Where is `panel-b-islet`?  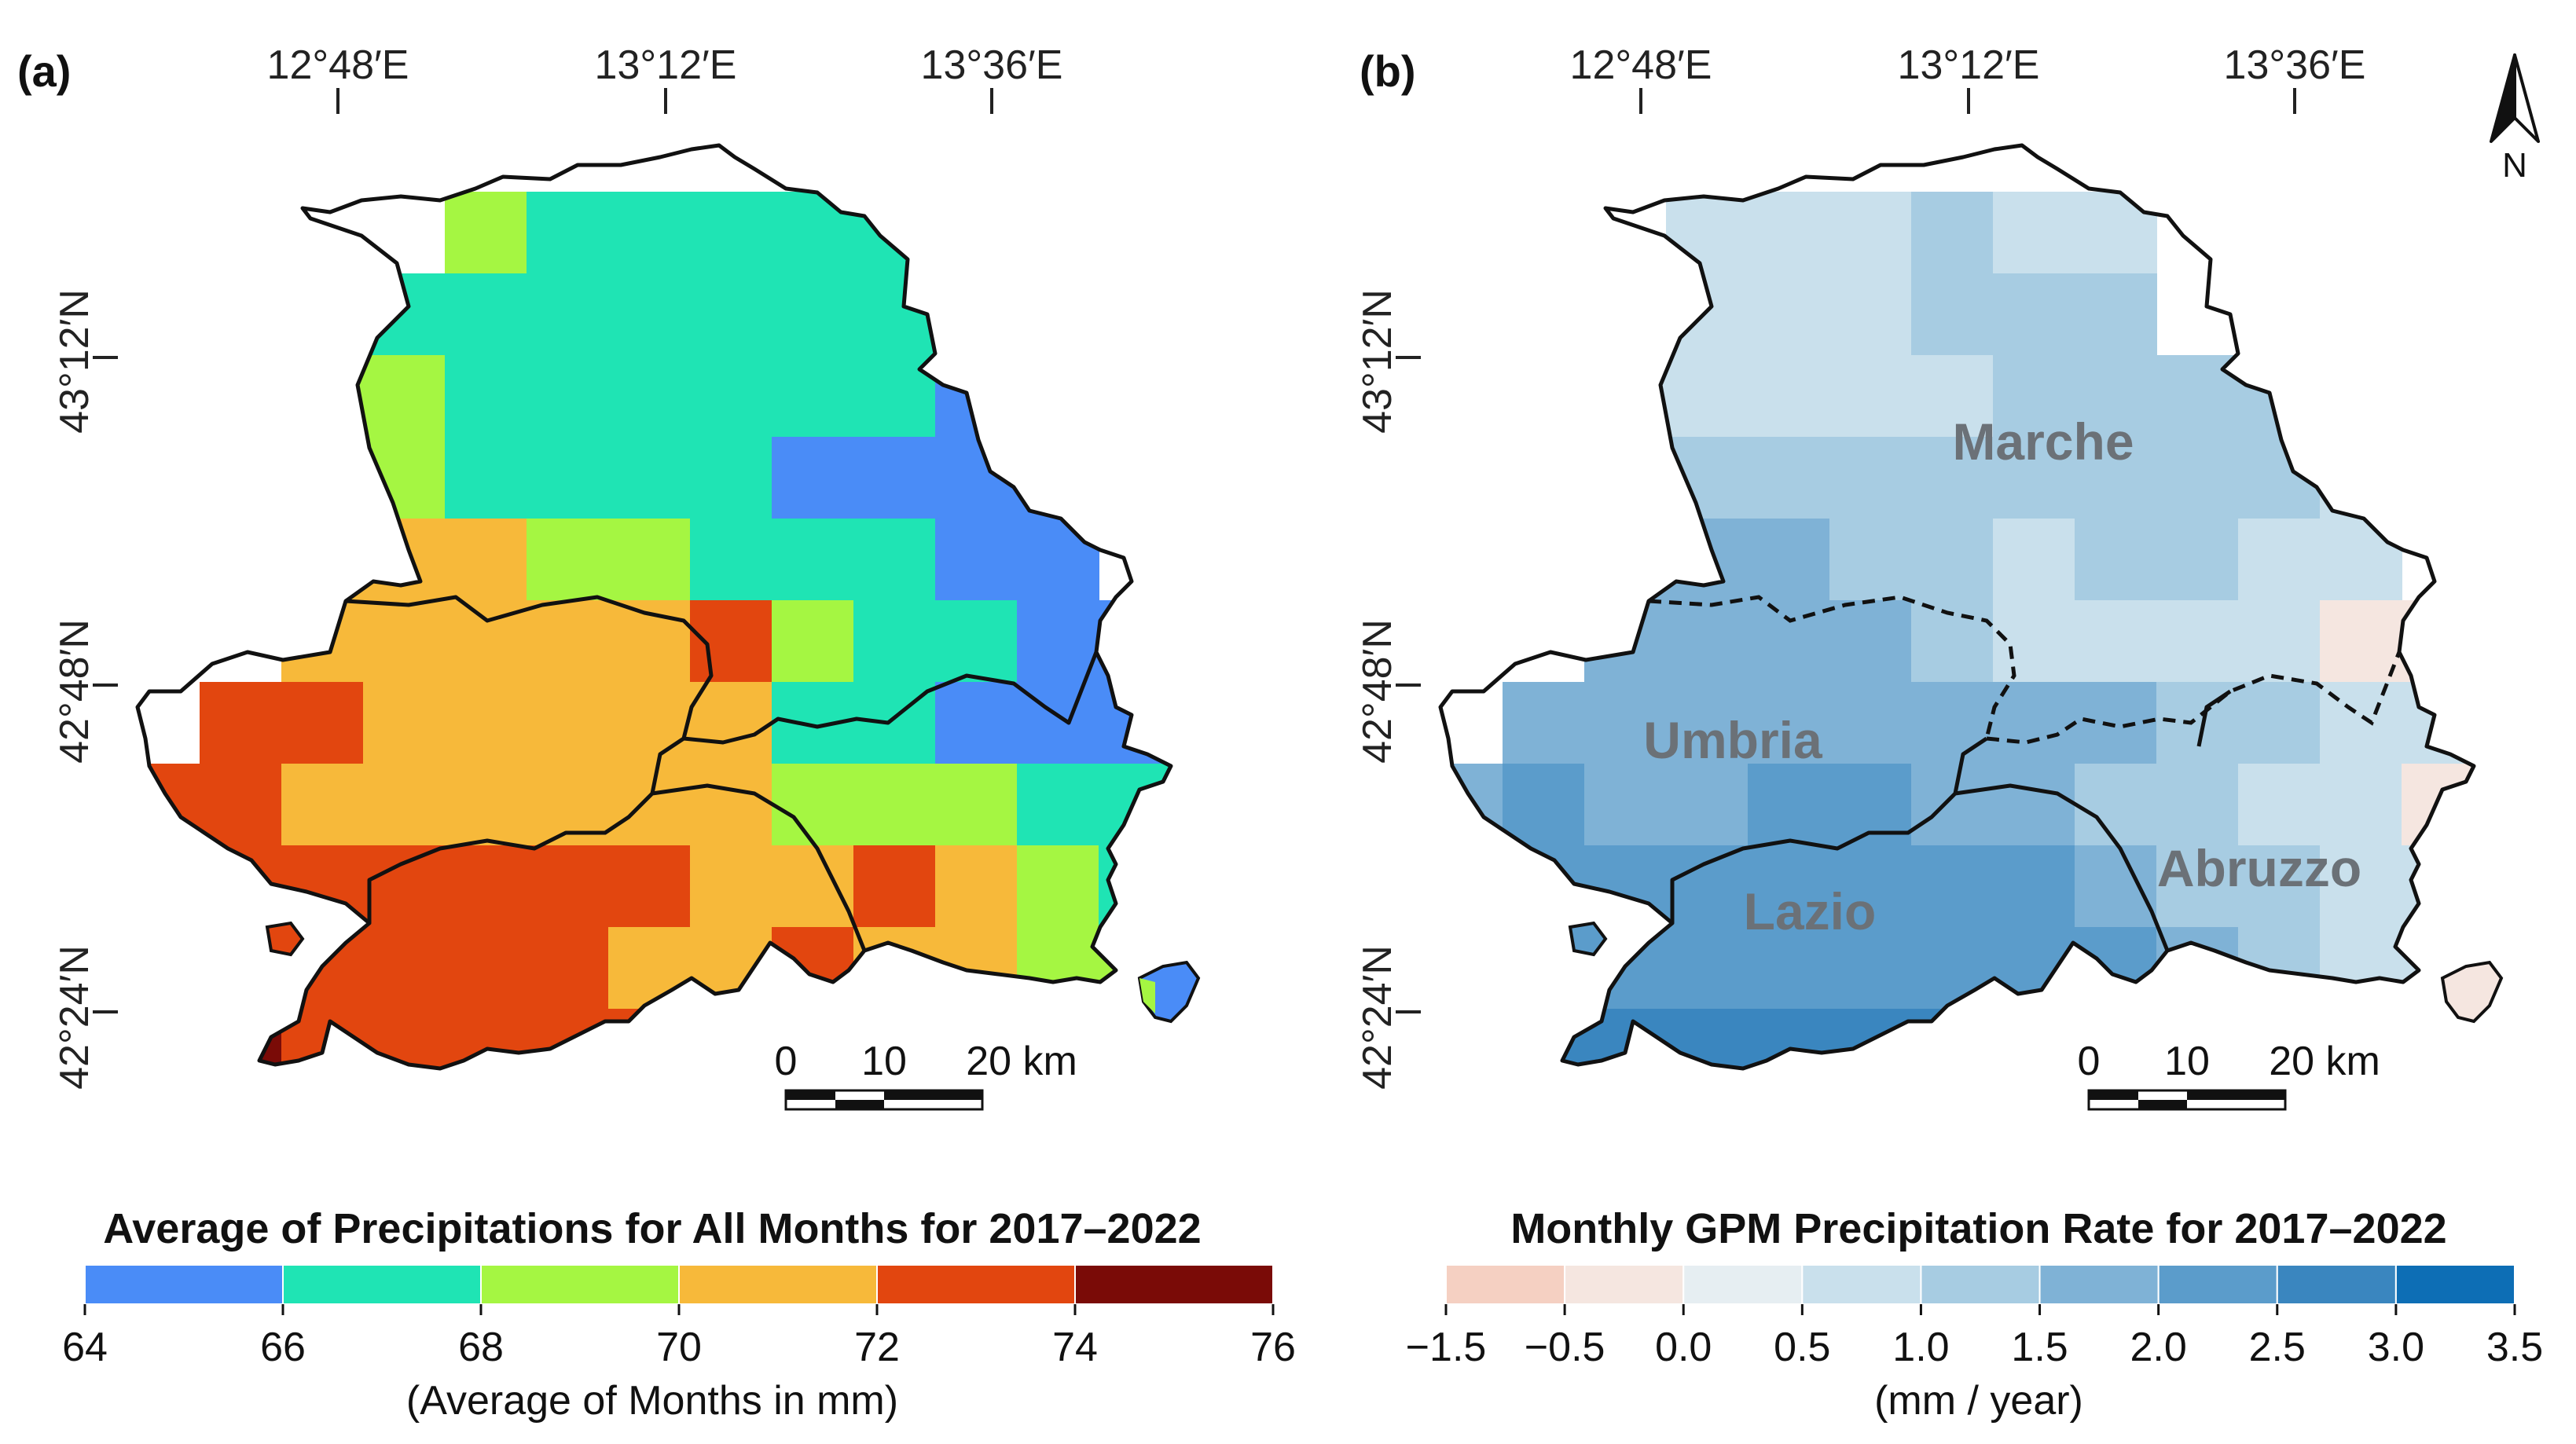 panel-b-islet is located at coordinates (2472, 992).